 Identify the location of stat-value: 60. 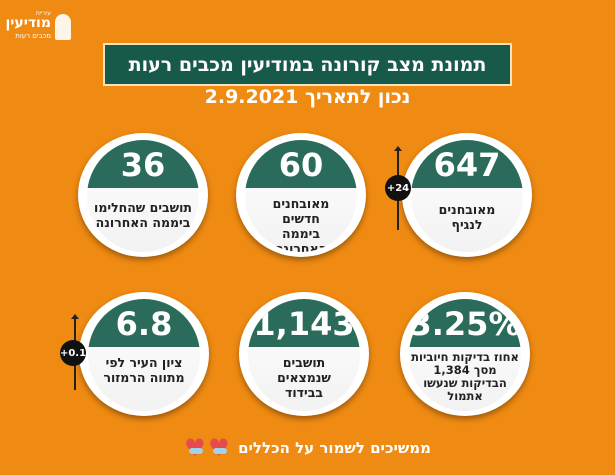
(301, 164).